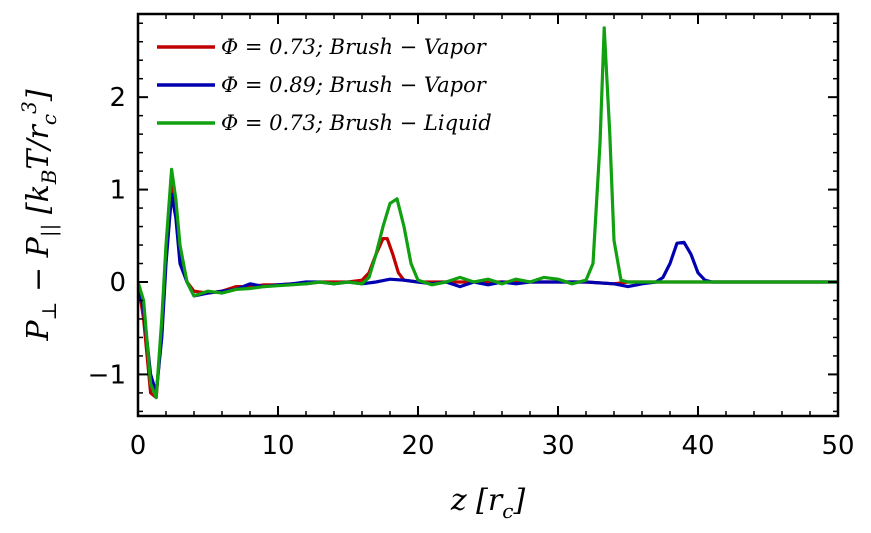 The height and width of the screenshot is (533, 871). What do you see at coordinates (356, 123) in the screenshot?
I see `legend-label-3: Φ = 0.73; Brush − Liquid` at bounding box center [356, 123].